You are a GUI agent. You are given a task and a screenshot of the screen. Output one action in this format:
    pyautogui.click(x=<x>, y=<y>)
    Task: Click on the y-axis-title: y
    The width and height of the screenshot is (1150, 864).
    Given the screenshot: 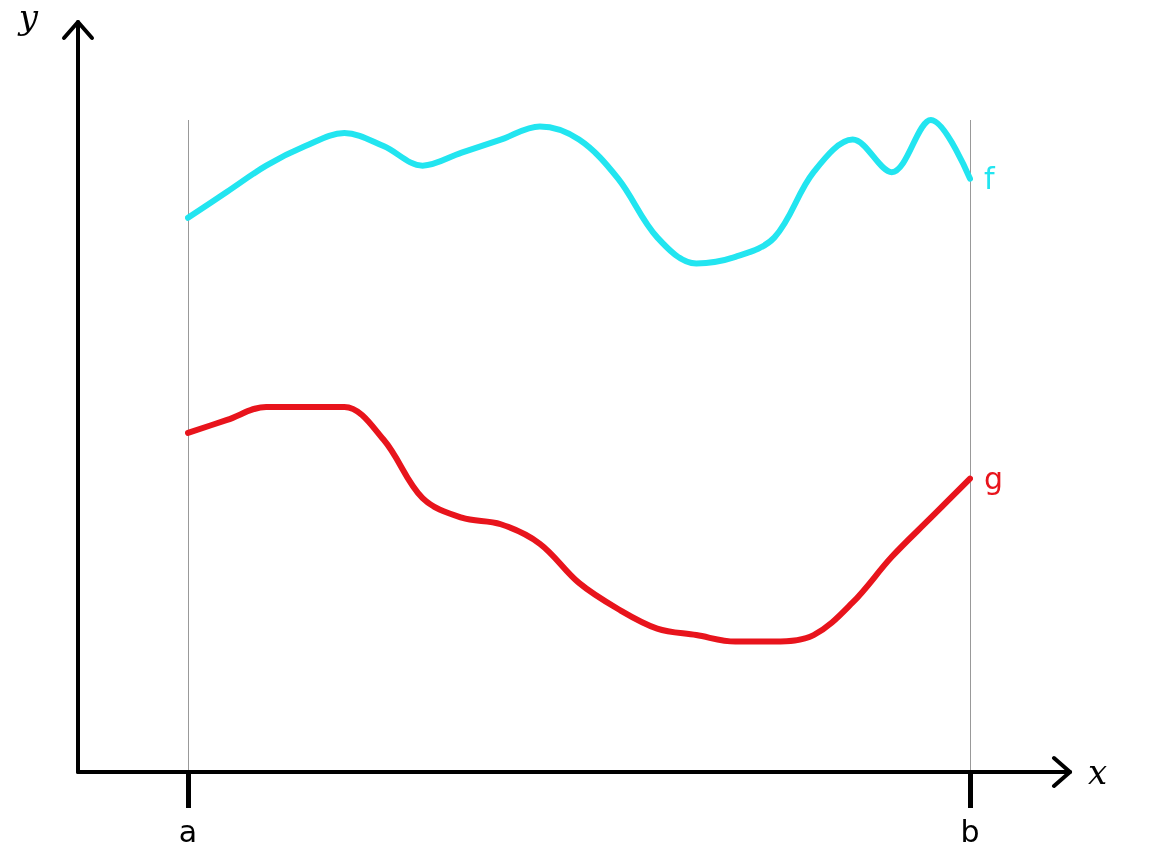 What is the action you would take?
    pyautogui.click(x=27, y=18)
    